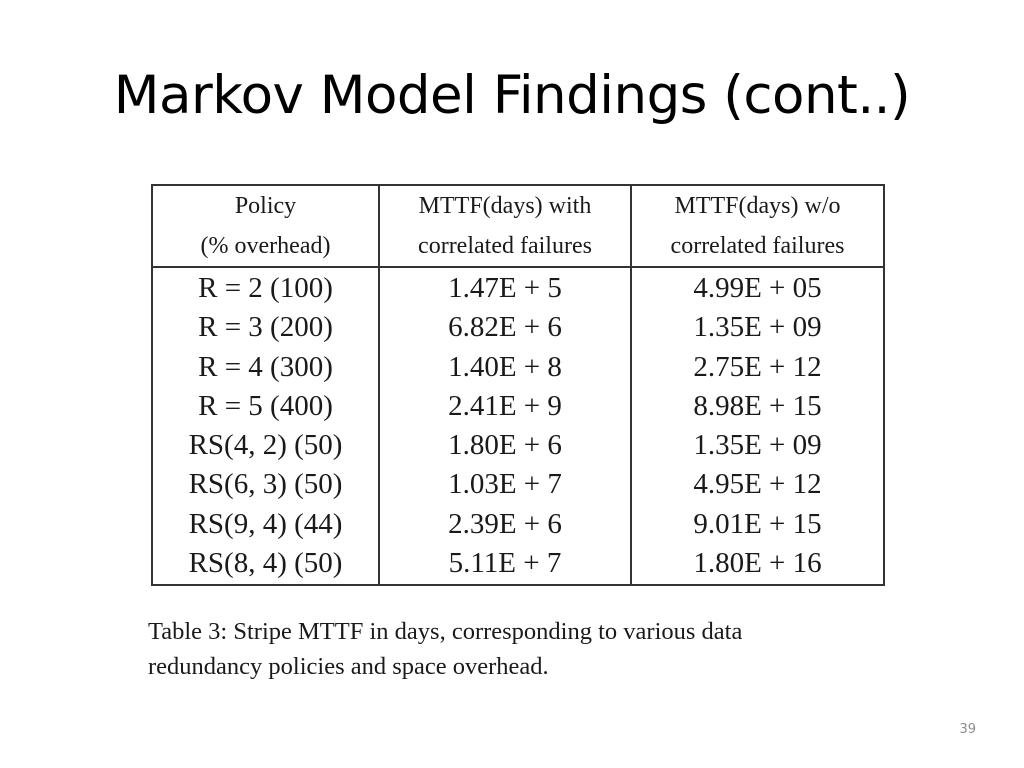 This screenshot has height=768, width=1024. What do you see at coordinates (265, 406) in the screenshot?
I see `cell-policy: R = 5 (400)` at bounding box center [265, 406].